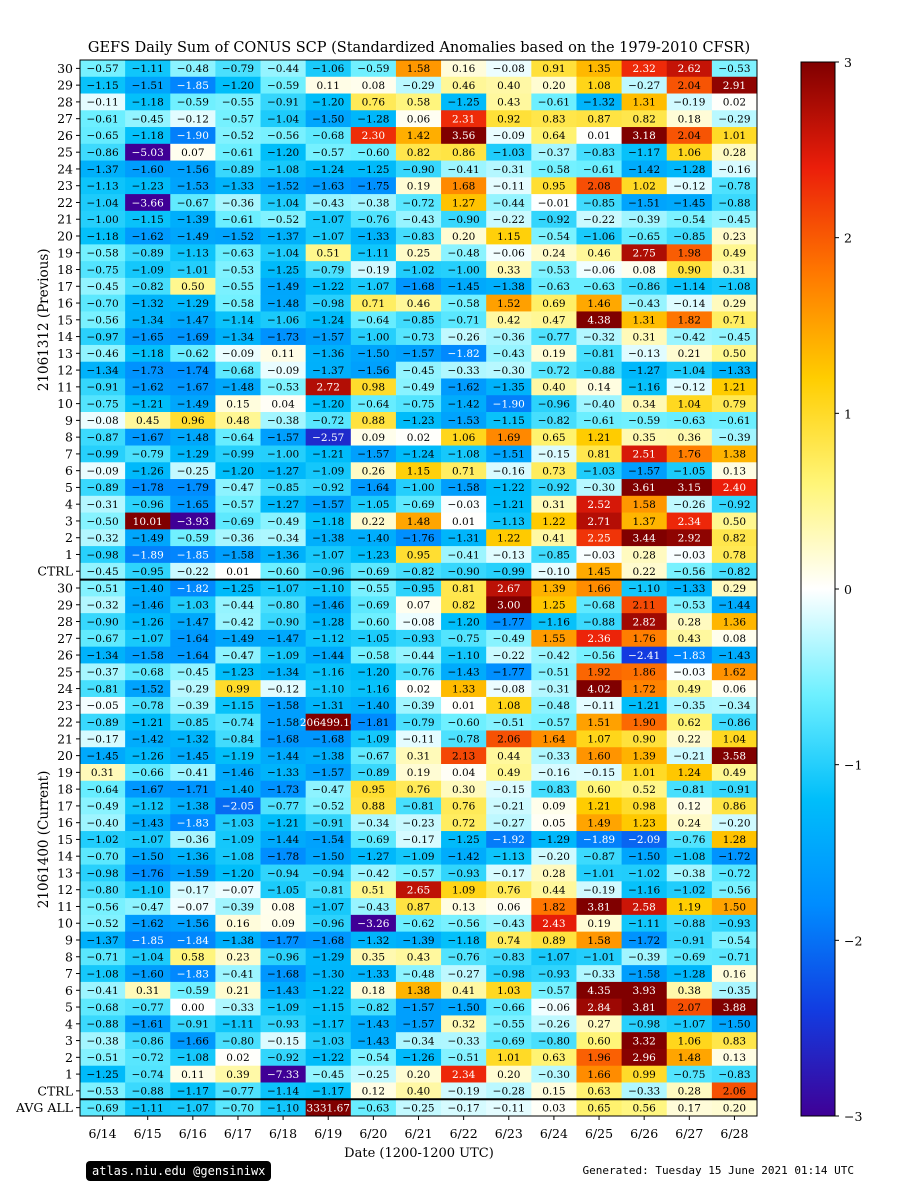 Image resolution: width=900 pixels, height=1200 pixels. Describe the element at coordinates (373, 153) in the screenshot. I see `cell-value-label: −0.60` at that location.